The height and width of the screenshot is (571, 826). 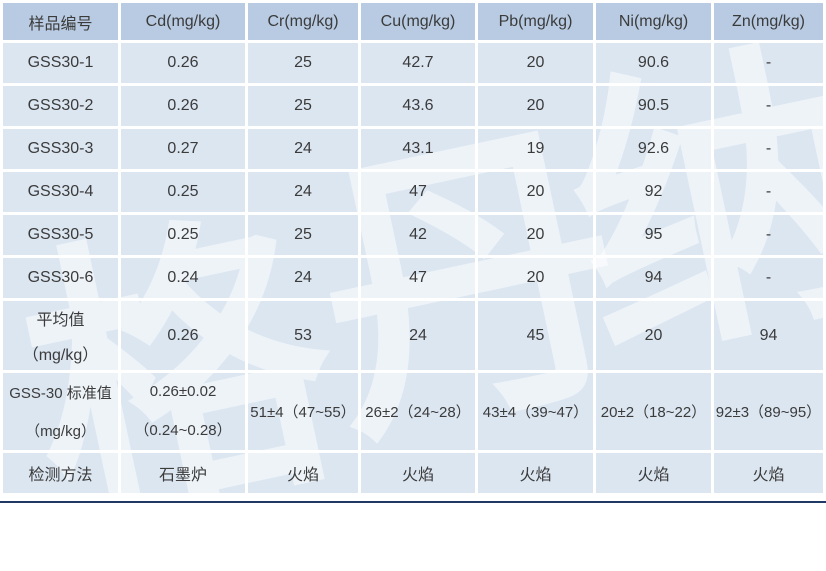 What do you see at coordinates (183, 21) in the screenshot?
I see `column-header-label: Cd(mg/kg)` at bounding box center [183, 21].